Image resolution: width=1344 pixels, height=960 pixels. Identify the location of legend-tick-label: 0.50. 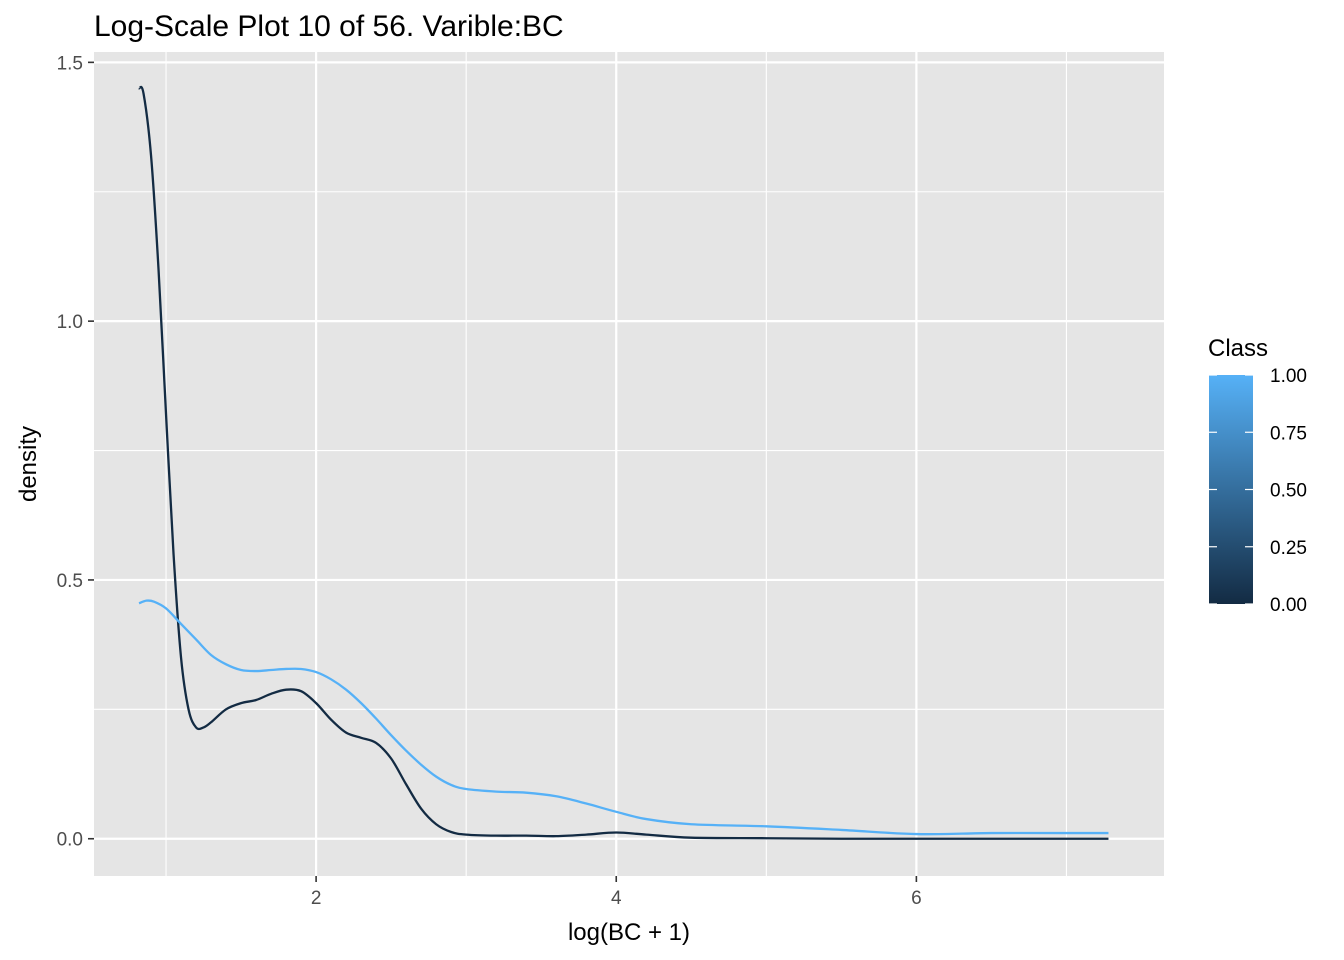
(1288, 491).